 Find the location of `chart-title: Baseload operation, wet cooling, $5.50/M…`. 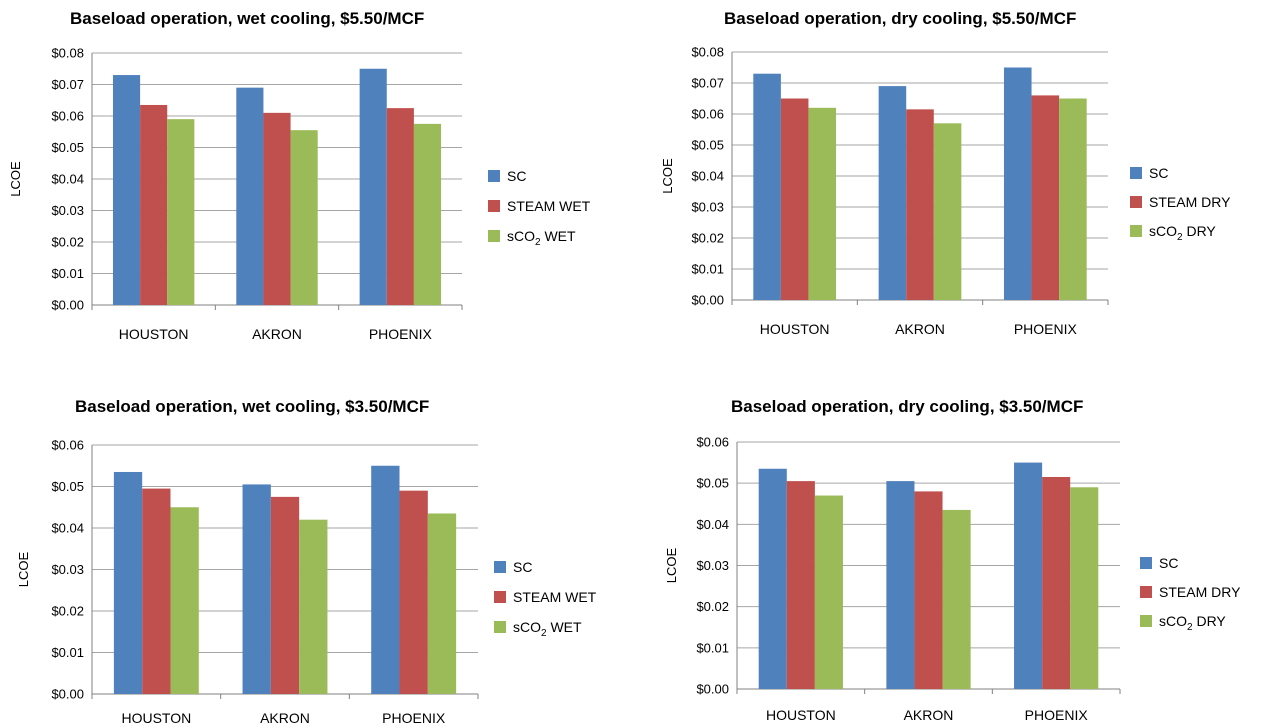

chart-title: Baseload operation, wet cooling, $5.50/M… is located at coordinates (247, 18).